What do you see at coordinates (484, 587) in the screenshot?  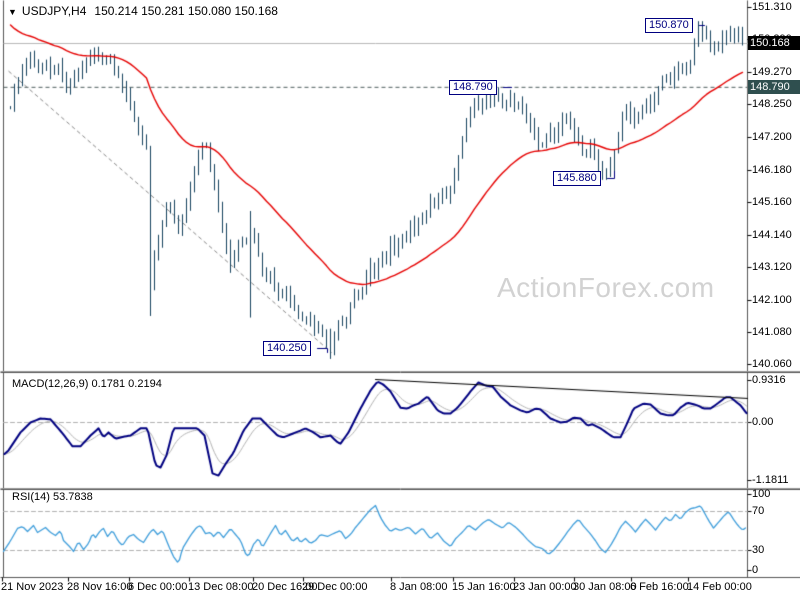 I see `time-axis-label: 15 Jan 16:00` at bounding box center [484, 587].